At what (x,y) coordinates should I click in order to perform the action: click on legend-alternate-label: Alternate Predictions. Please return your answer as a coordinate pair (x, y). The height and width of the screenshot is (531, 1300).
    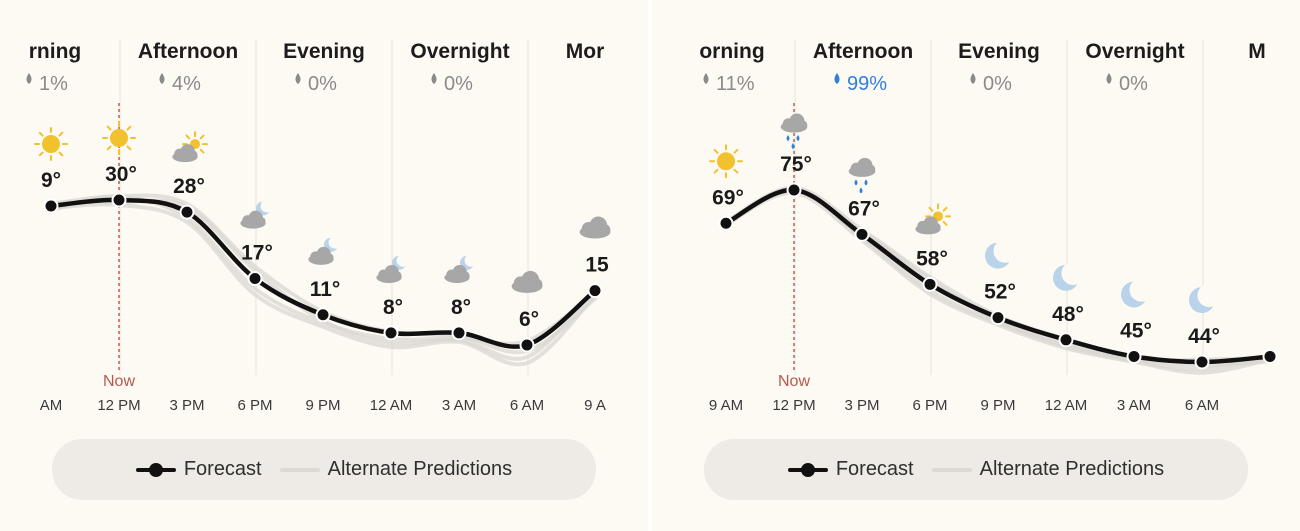
    Looking at the image, I should click on (1072, 469).